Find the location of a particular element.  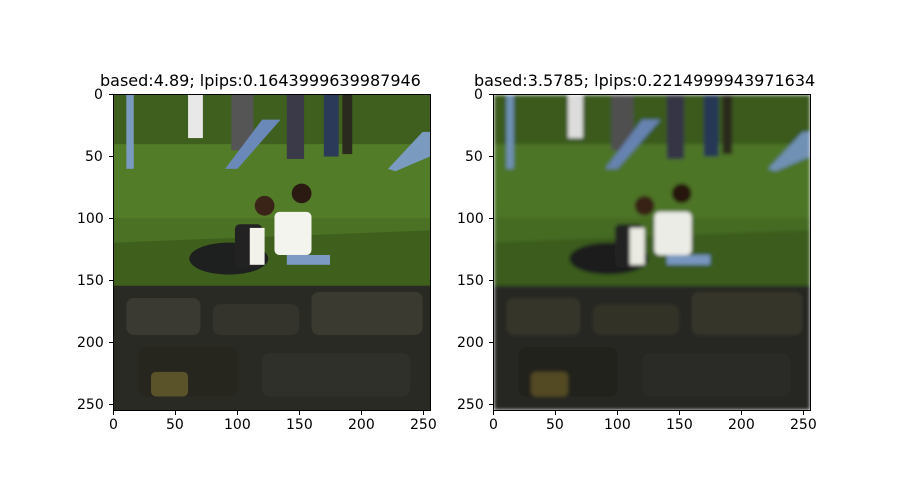

panel-title: based:4.89; lpips:0.1643999639987946 is located at coordinates (260, 80).